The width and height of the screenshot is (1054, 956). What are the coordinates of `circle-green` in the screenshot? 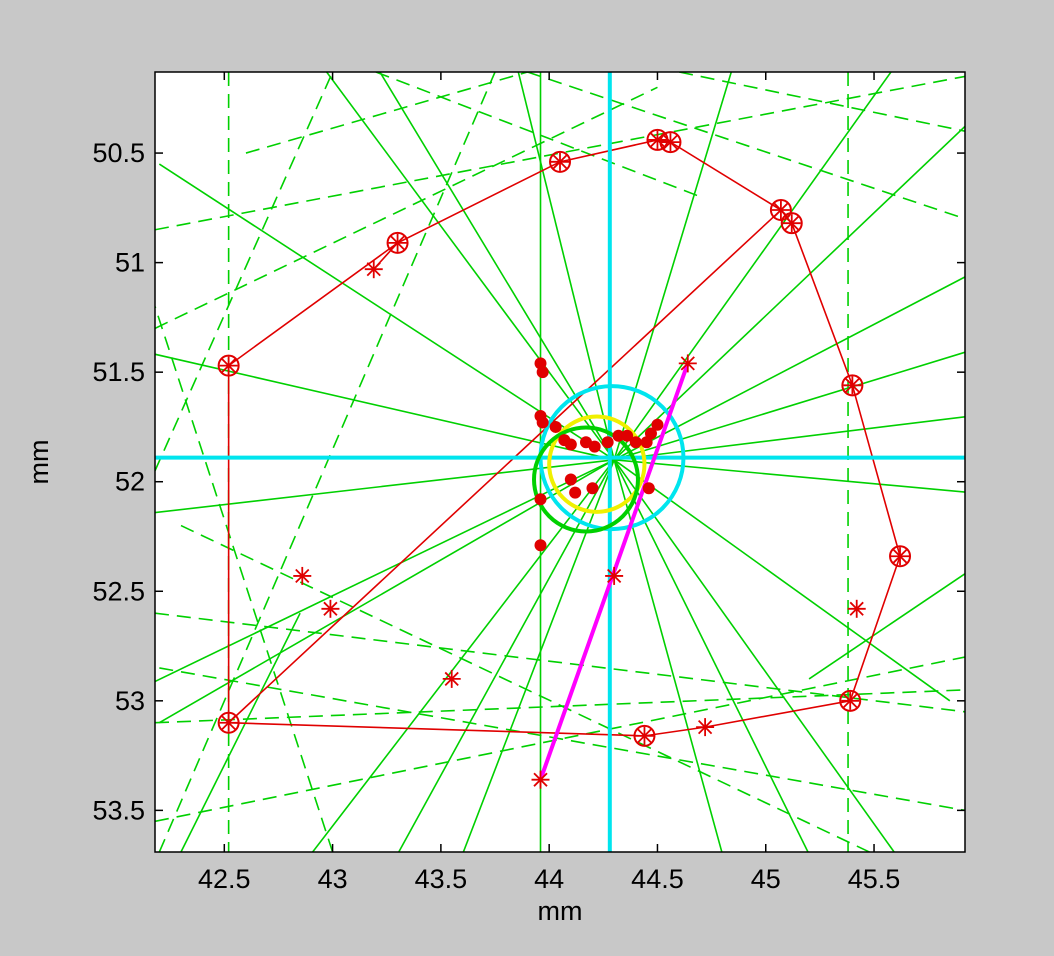 It's located at (586, 479).